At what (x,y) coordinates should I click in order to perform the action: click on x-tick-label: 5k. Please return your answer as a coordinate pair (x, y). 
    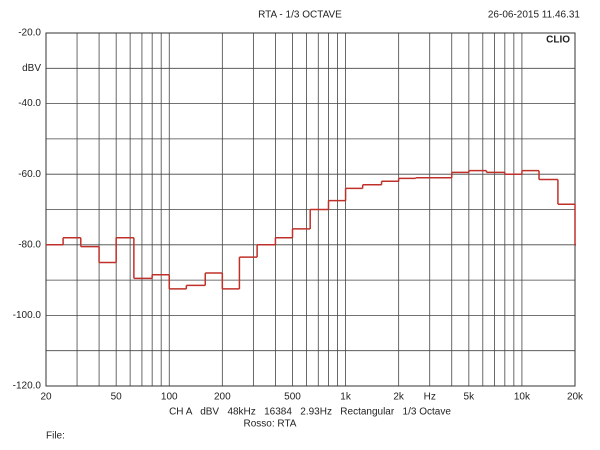
    Looking at the image, I should click on (470, 397).